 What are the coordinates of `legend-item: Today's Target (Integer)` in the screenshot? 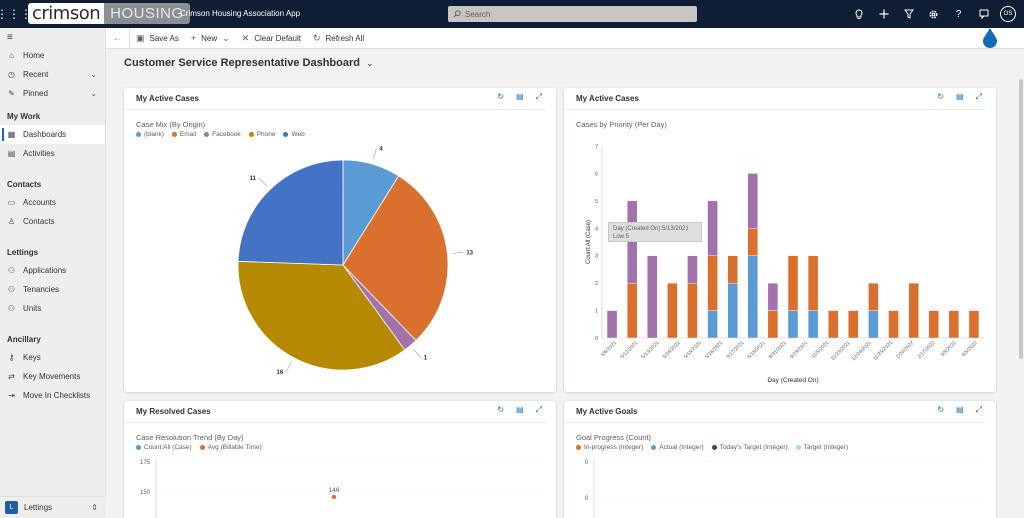 It's located at (749, 447).